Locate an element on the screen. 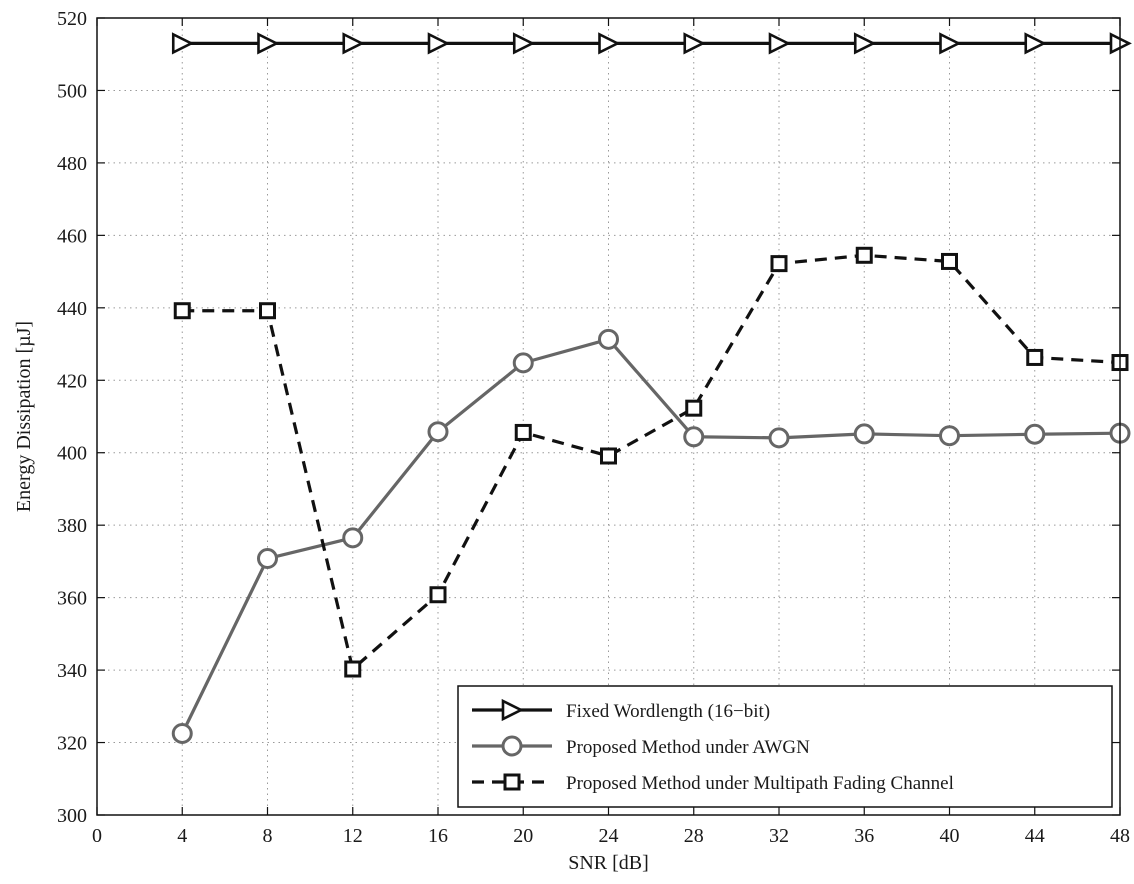  legend-entry: Fixed Wordlength (16−bit) is located at coordinates (621, 710).